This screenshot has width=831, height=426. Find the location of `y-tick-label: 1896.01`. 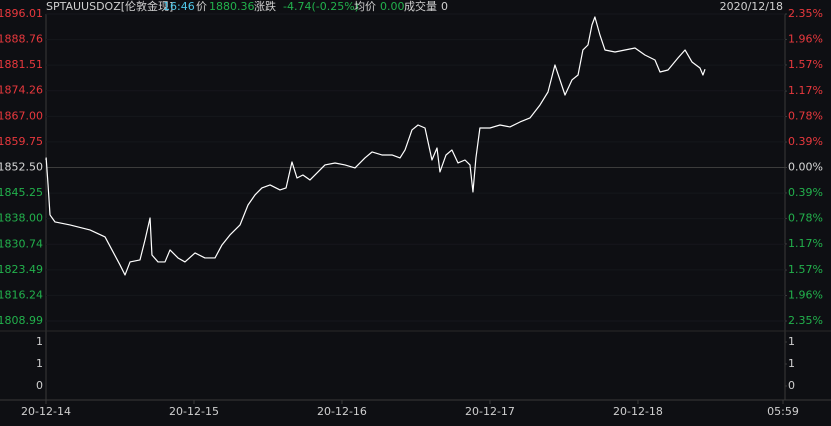

y-tick-label: 1896.01 is located at coordinates (21, 13).